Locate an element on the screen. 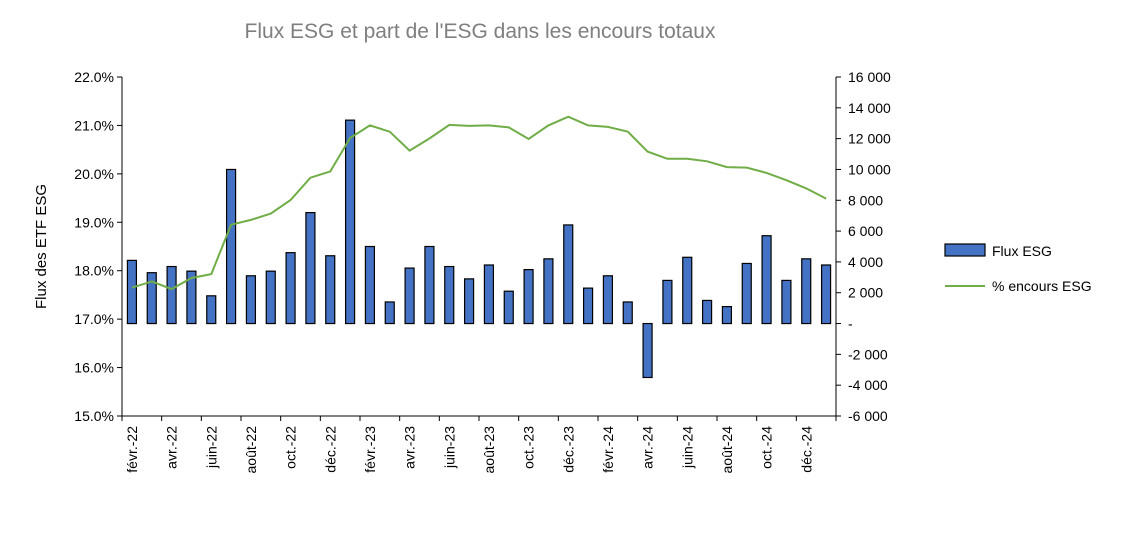  x-tick-label: oct.-23 is located at coordinates (529, 447).